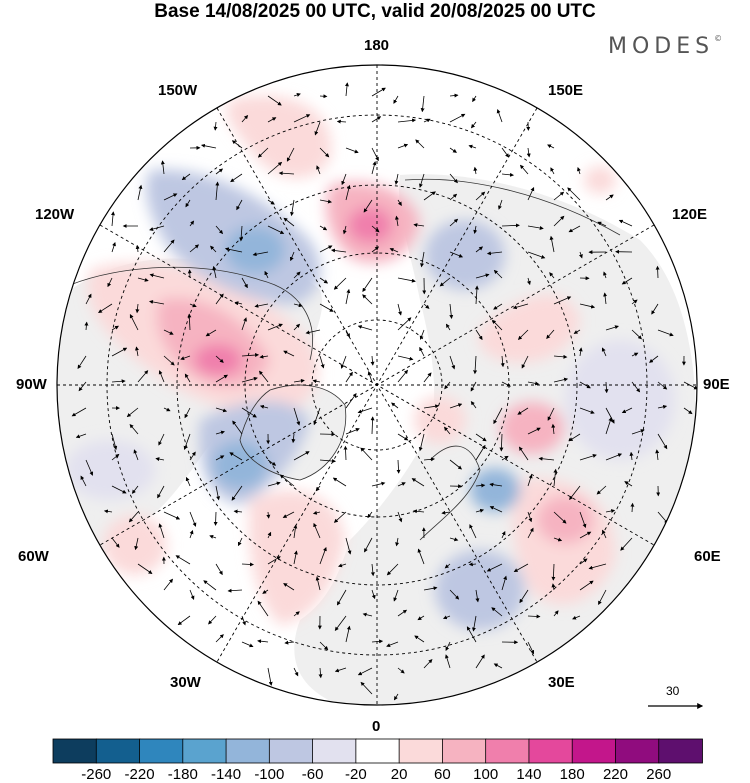  What do you see at coordinates (659, 774) in the screenshot?
I see `colorbar-tick-label: 260` at bounding box center [659, 774].